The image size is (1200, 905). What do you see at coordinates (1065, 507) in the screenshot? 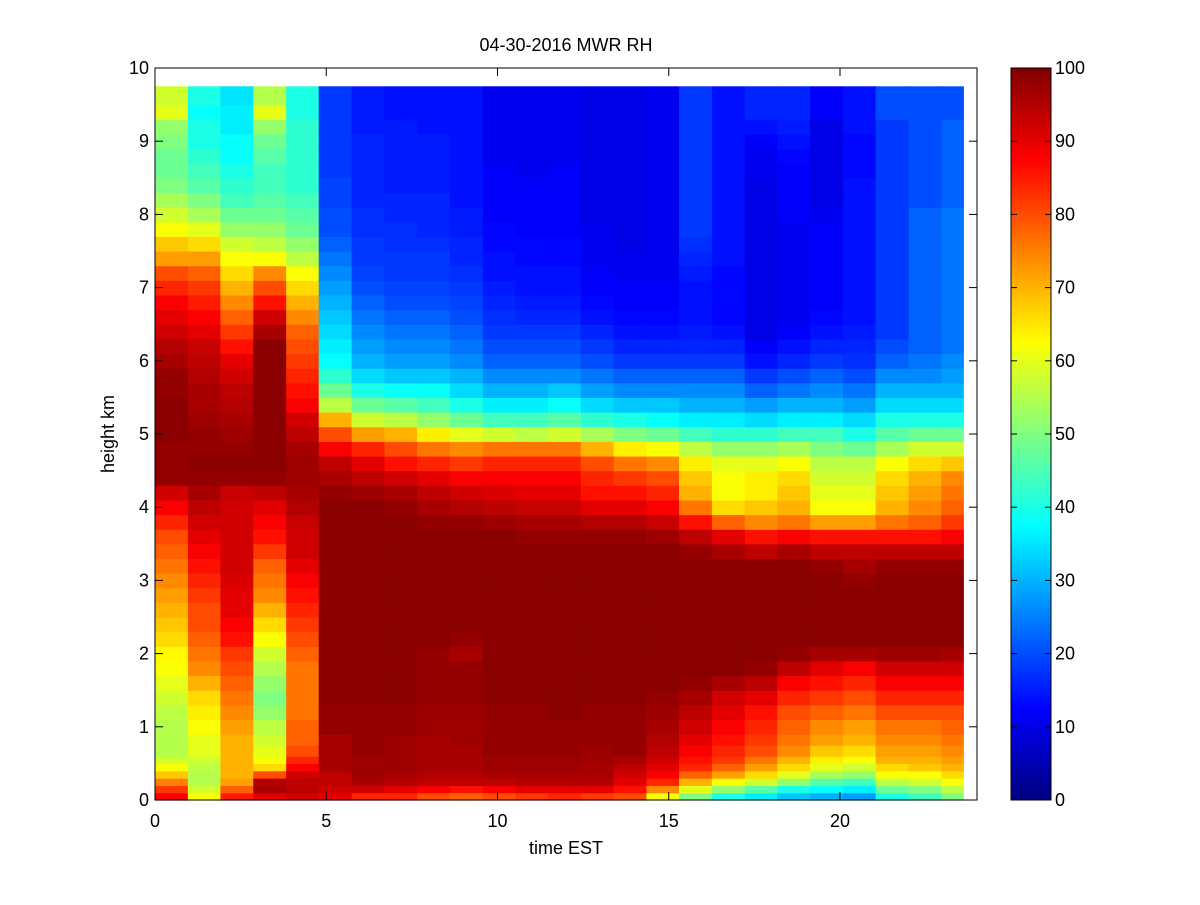
I see `colorbar-tick-label: 40` at bounding box center [1065, 507].